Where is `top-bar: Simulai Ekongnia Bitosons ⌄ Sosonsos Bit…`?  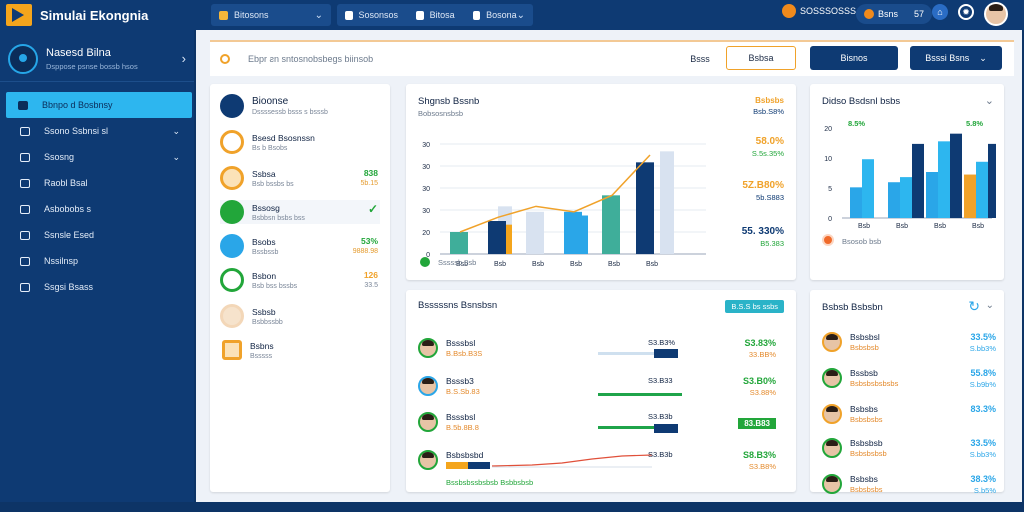
top-bar: Simulai Ekongnia Bitosons ⌄ Sosonsos Bit… is located at coordinates (512, 15).